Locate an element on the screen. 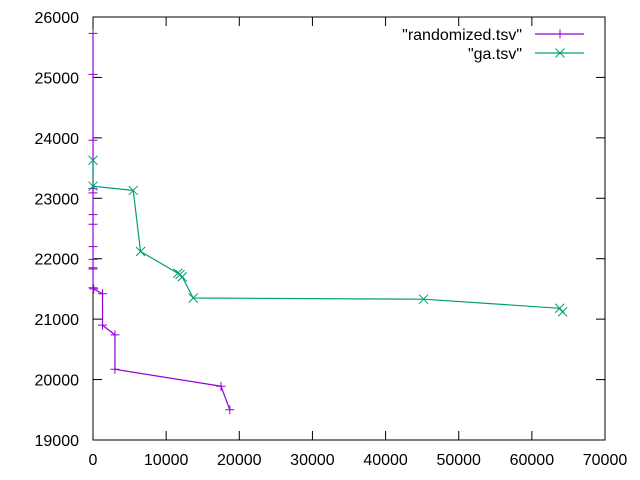 The image size is (640, 480). y-tick-label: 26000 is located at coordinates (57, 18).